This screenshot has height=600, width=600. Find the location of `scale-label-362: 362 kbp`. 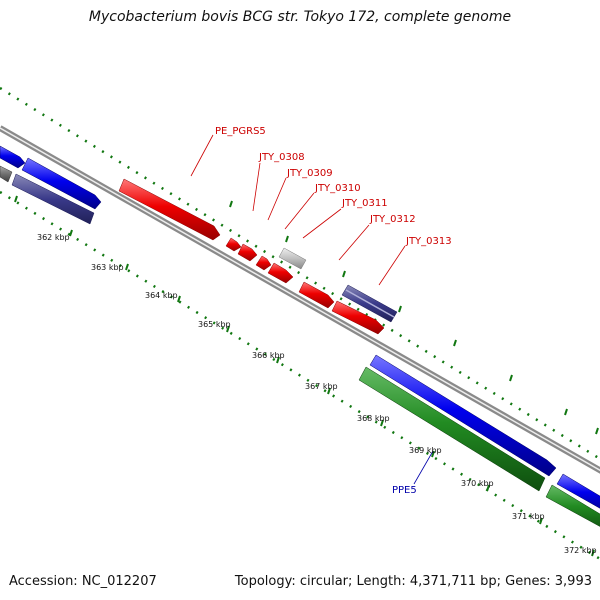

scale-label-362: 362 kbp is located at coordinates (53, 237).